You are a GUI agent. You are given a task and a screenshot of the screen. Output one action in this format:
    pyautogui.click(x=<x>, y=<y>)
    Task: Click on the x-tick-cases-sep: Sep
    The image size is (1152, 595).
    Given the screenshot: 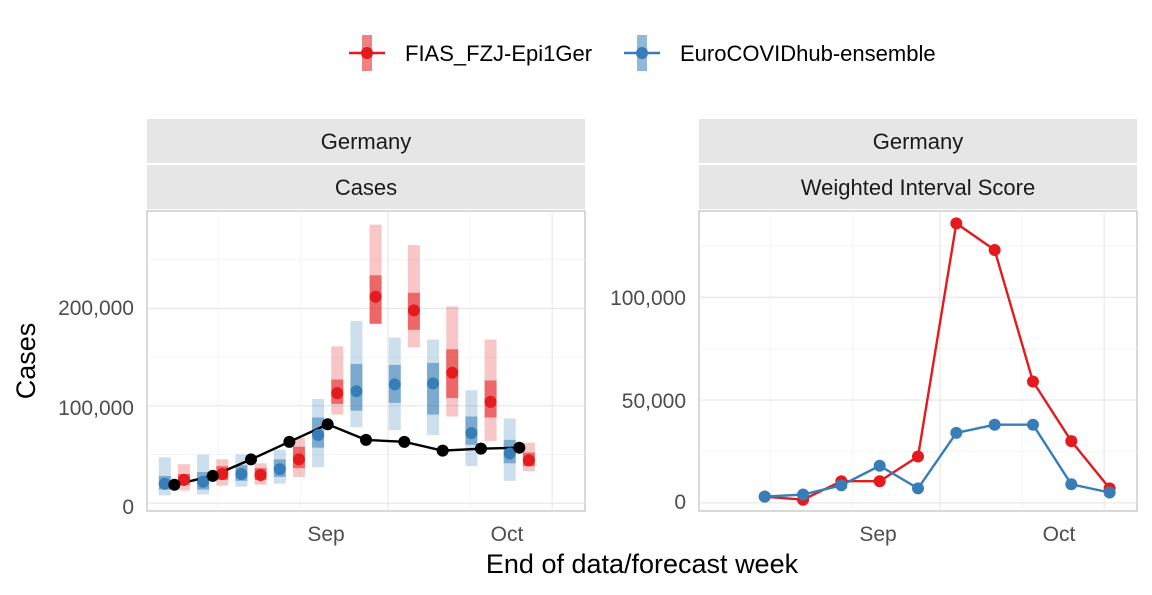 What is the action you would take?
    pyautogui.click(x=325, y=534)
    